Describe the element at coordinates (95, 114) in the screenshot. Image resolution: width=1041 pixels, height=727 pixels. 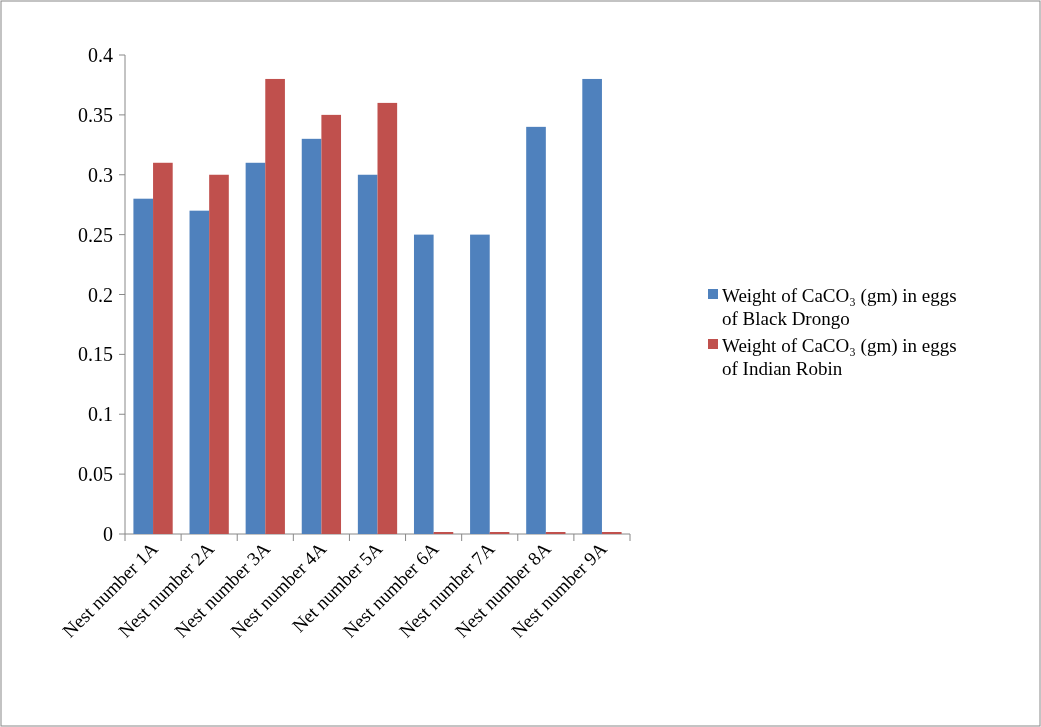
I see `y-tick-label: 0.35` at that location.